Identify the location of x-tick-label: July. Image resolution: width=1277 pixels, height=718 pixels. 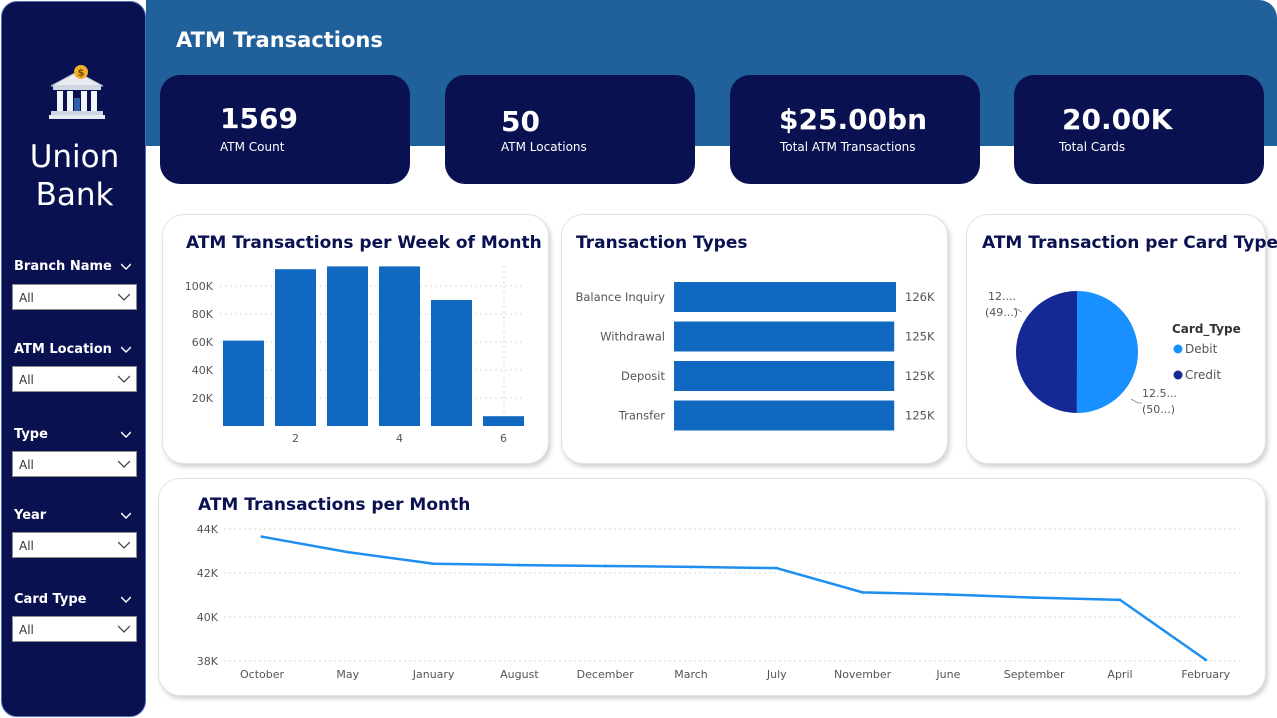
(776, 674).